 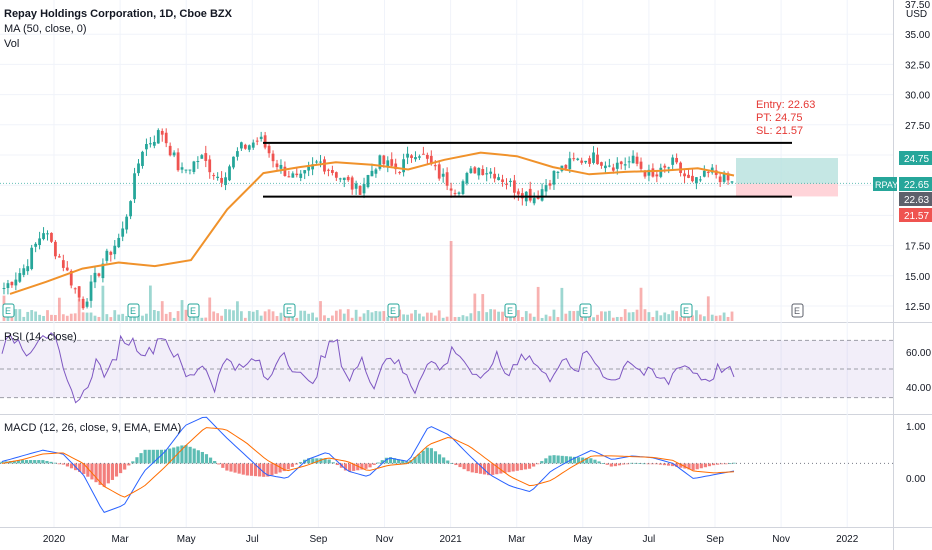 What do you see at coordinates (915, 158) in the screenshot?
I see `pt-price-tag: 24.75` at bounding box center [915, 158].